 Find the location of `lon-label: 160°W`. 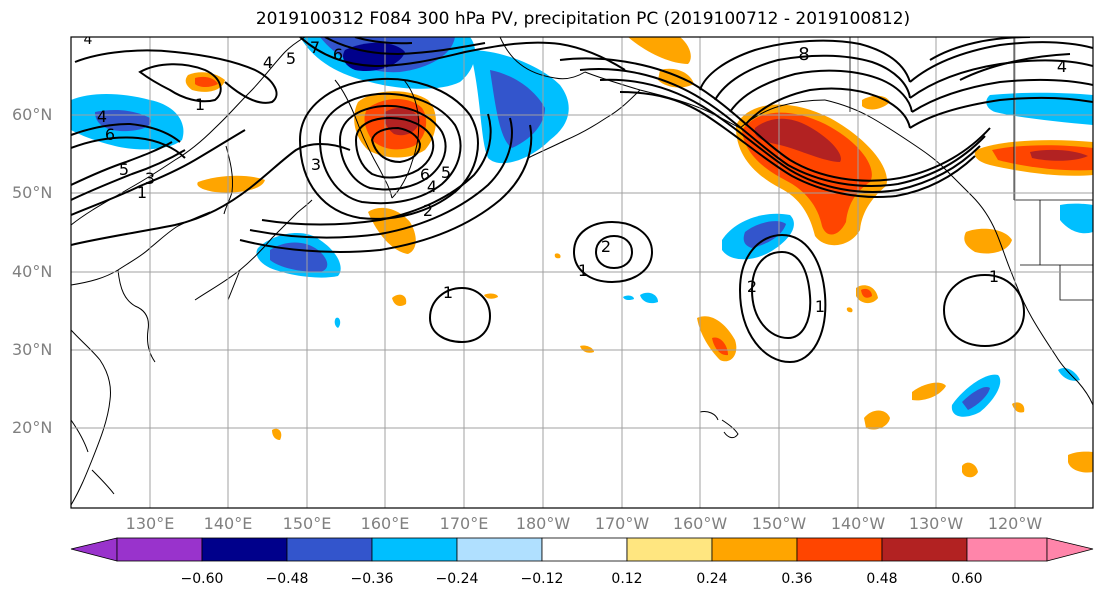

lon-label: 160°W is located at coordinates (700, 523).